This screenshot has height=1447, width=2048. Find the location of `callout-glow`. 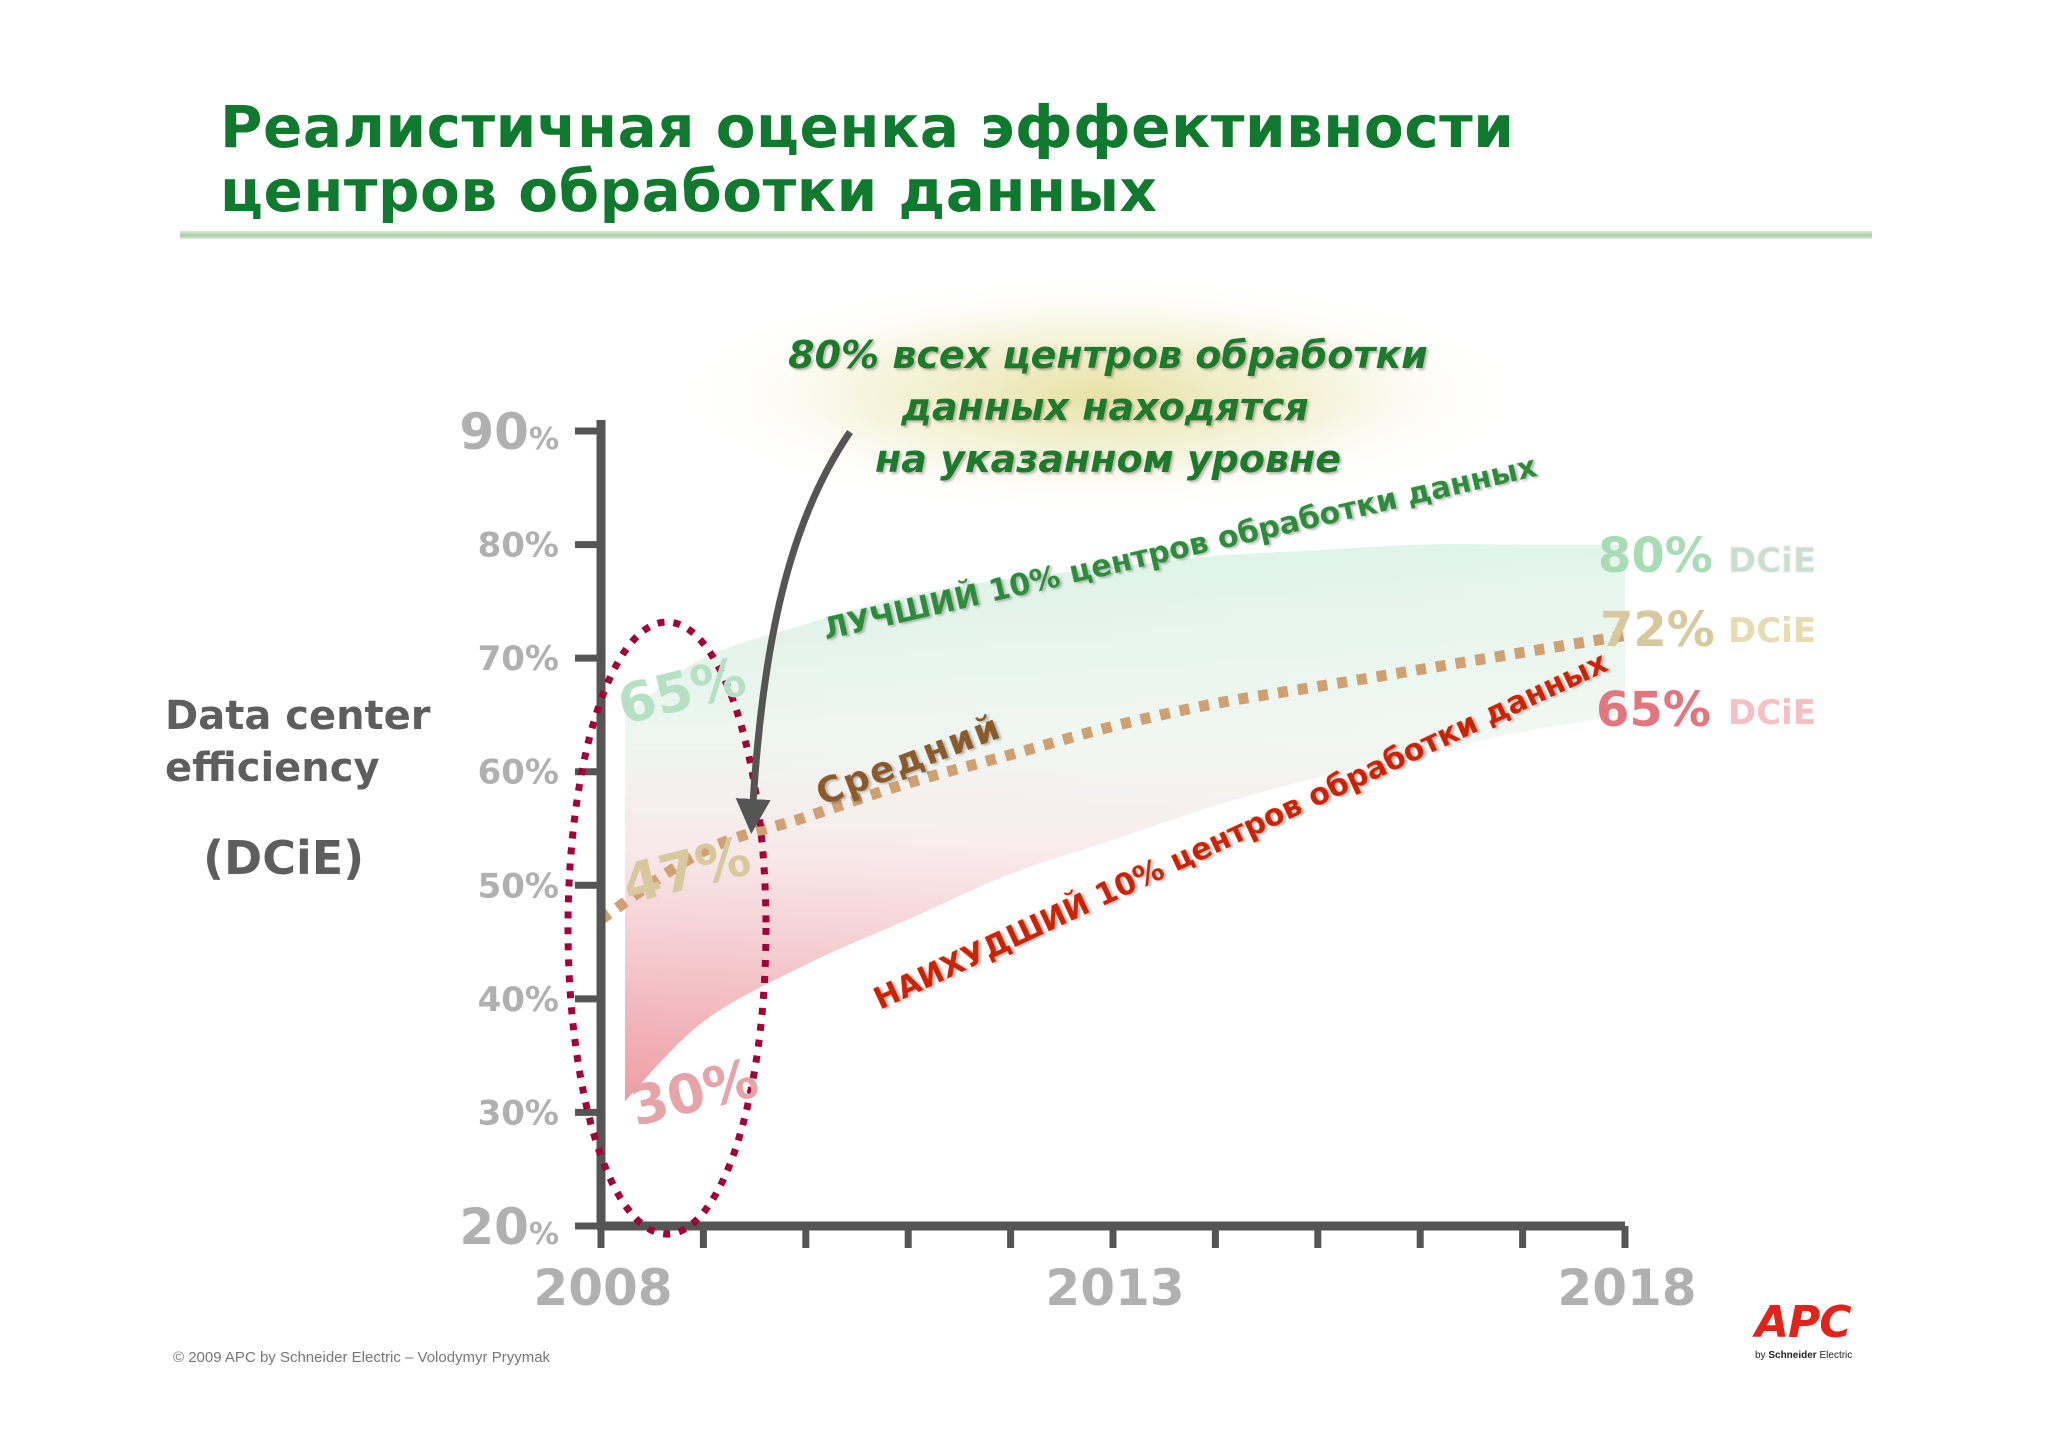

callout-glow is located at coordinates (1100, 395).